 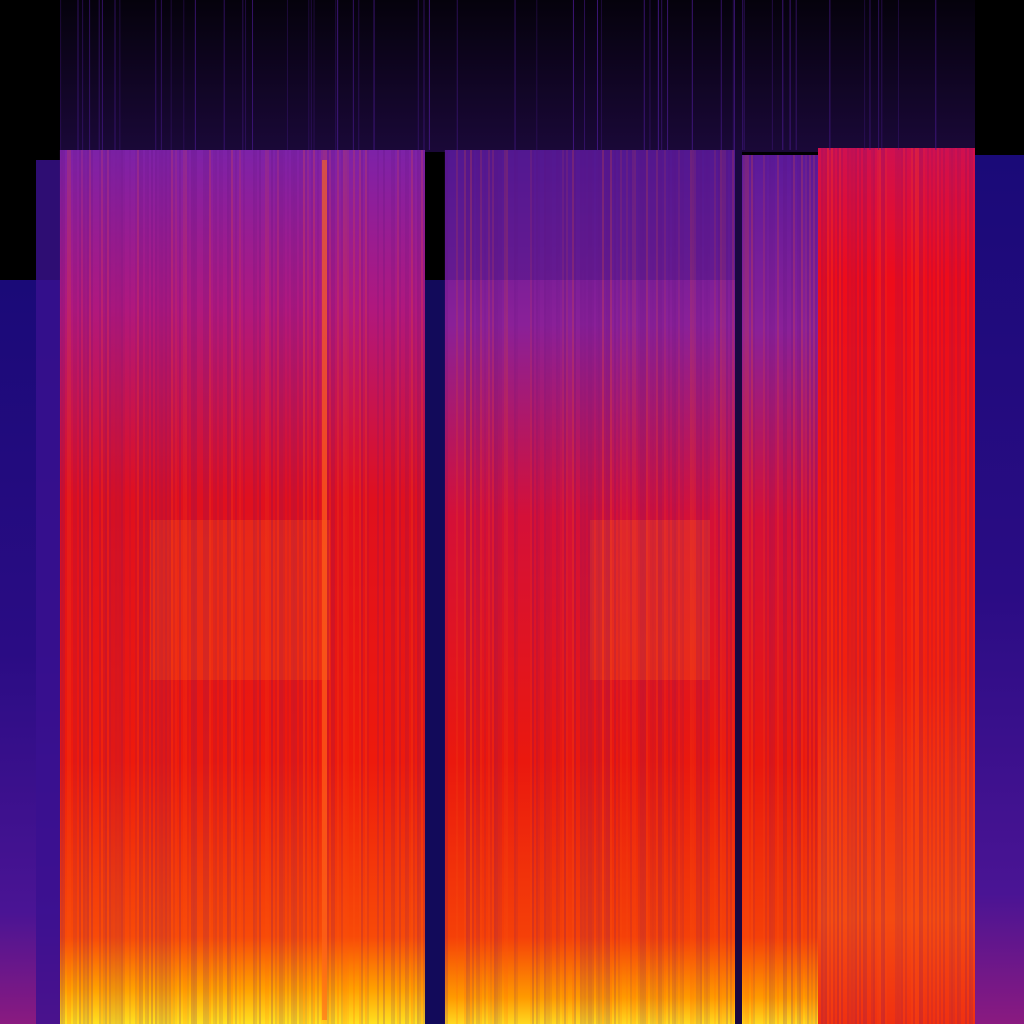 What do you see at coordinates (435, 652) in the screenshot?
I see `gap` at bounding box center [435, 652].